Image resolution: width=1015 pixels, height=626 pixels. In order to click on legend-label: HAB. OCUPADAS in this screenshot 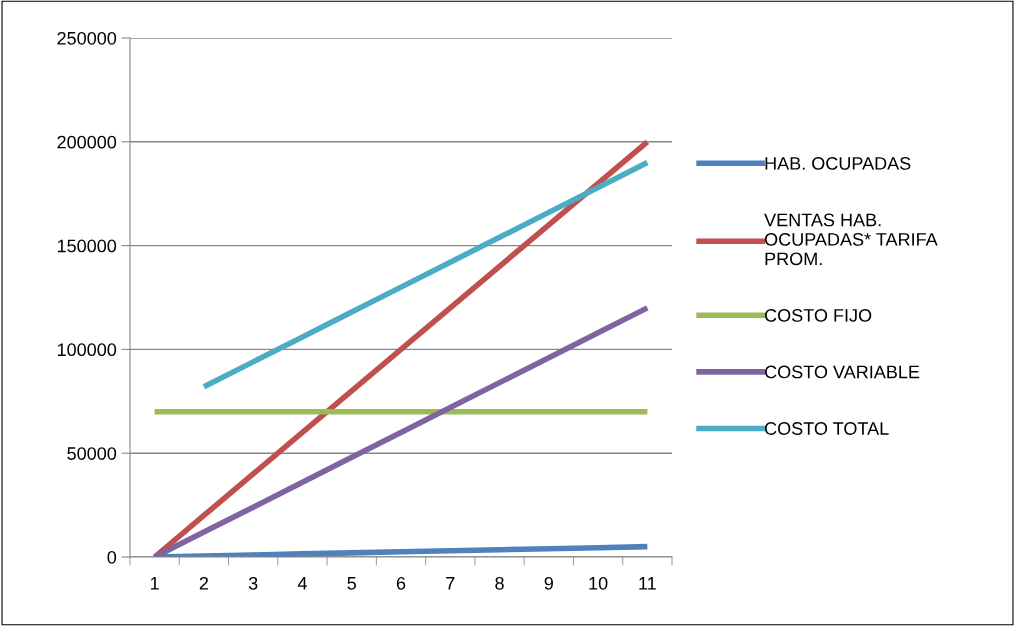, I will do `click(838, 163)`.